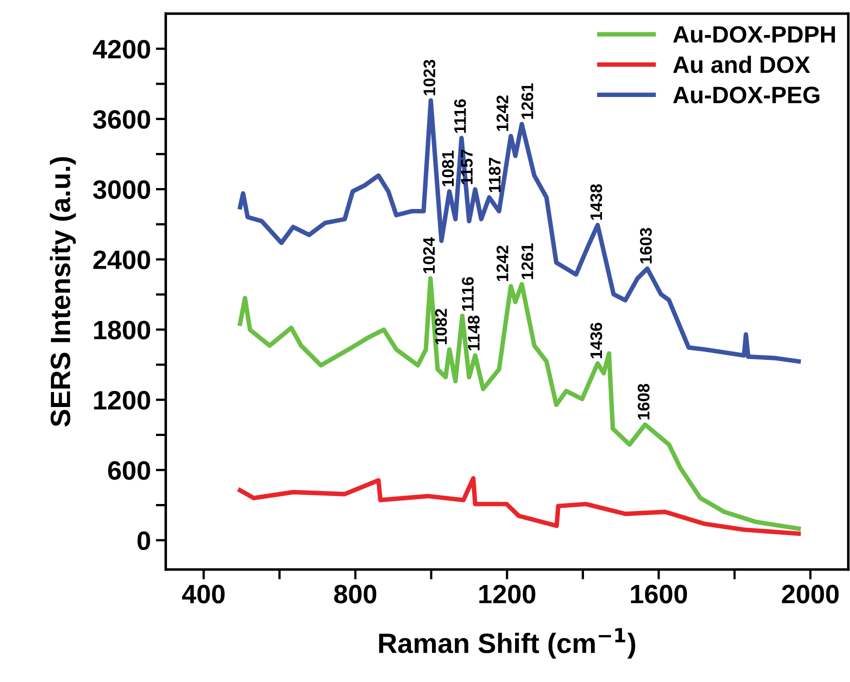  I want to click on x-tick-label: 800, so click(355, 594).